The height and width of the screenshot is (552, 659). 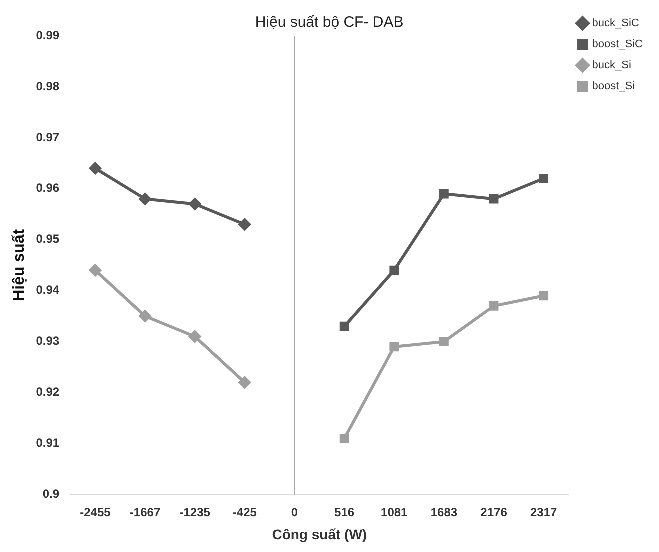 What do you see at coordinates (48, 137) in the screenshot?
I see `y-tick-label: 0.97` at bounding box center [48, 137].